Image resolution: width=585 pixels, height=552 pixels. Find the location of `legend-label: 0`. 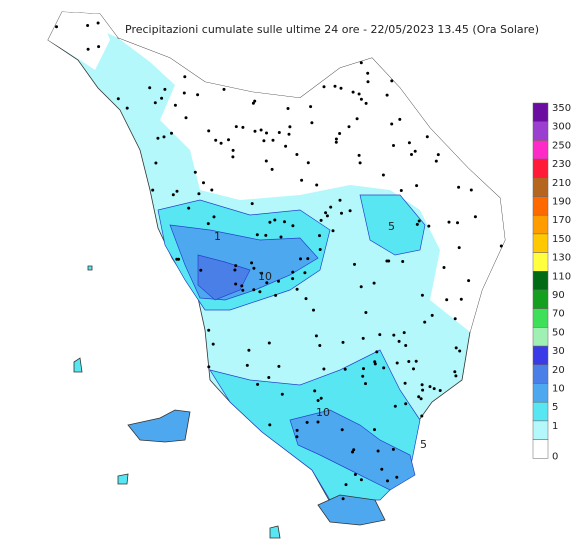

legend-label: 0 is located at coordinates (555, 456).